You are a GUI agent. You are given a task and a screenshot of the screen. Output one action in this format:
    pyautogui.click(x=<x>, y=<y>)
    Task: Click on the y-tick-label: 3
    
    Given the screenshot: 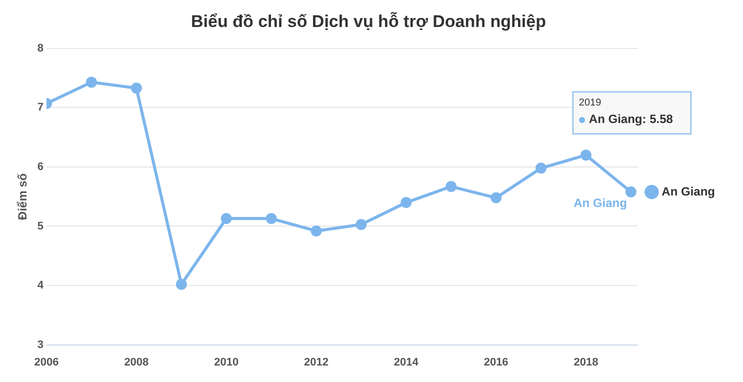 What is the action you would take?
    pyautogui.click(x=40, y=344)
    